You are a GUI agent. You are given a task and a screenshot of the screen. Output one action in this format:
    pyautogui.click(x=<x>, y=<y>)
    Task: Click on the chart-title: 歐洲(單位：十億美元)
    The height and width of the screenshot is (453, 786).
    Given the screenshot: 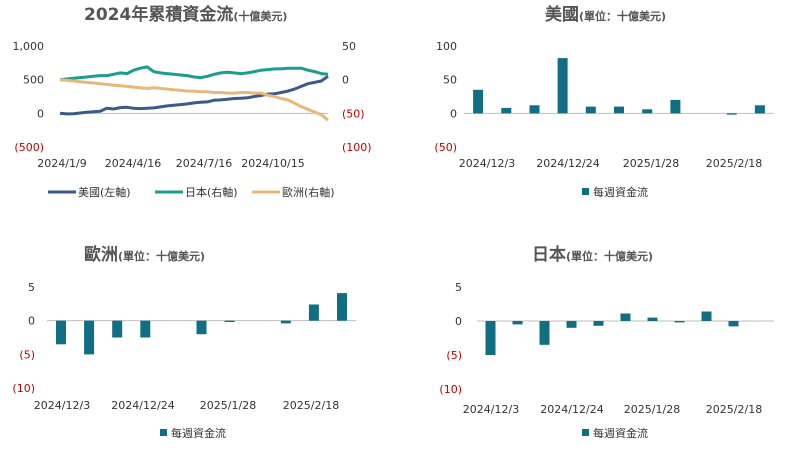 What is the action you would take?
    pyautogui.click(x=144, y=254)
    